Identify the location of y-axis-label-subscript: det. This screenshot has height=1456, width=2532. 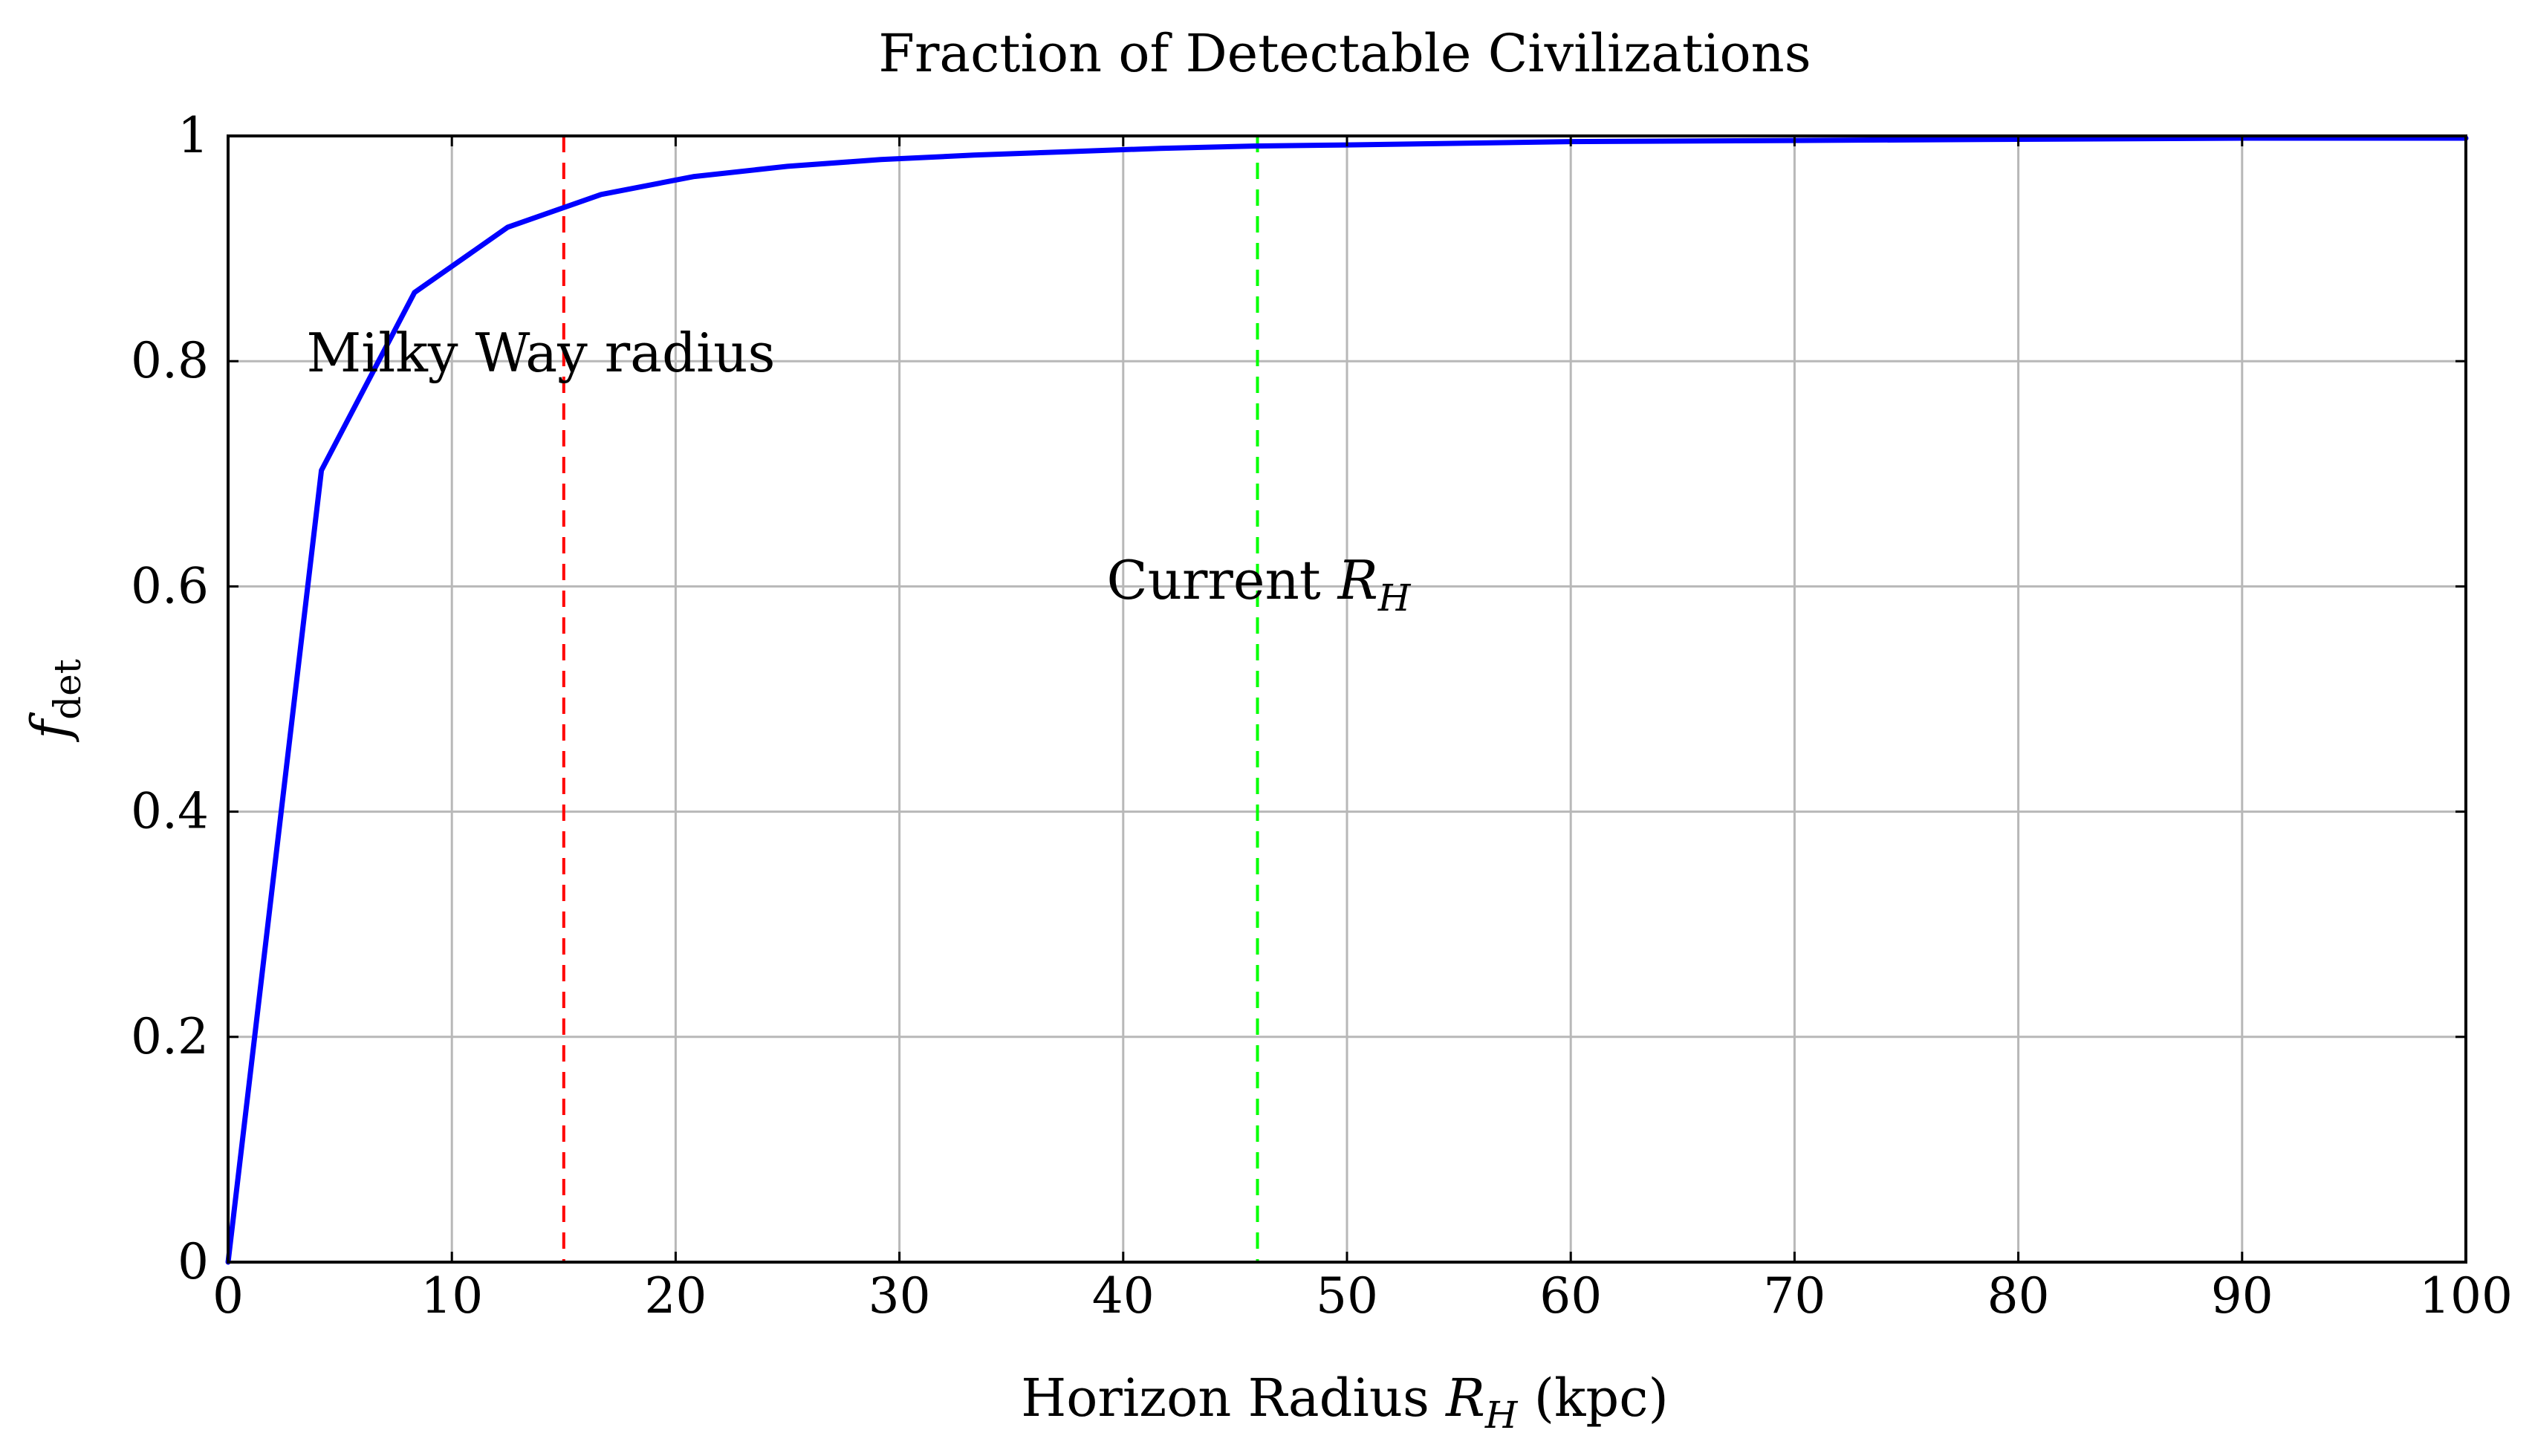
(67, 690).